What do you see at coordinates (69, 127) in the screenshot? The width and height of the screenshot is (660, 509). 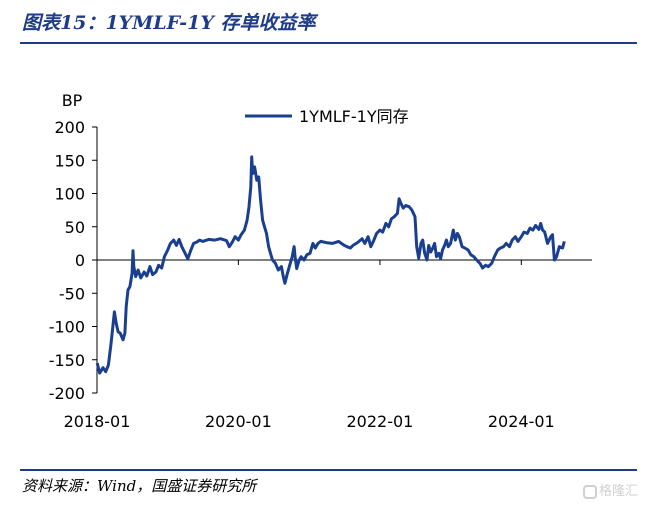 I see `y-tick-label: 200` at bounding box center [69, 127].